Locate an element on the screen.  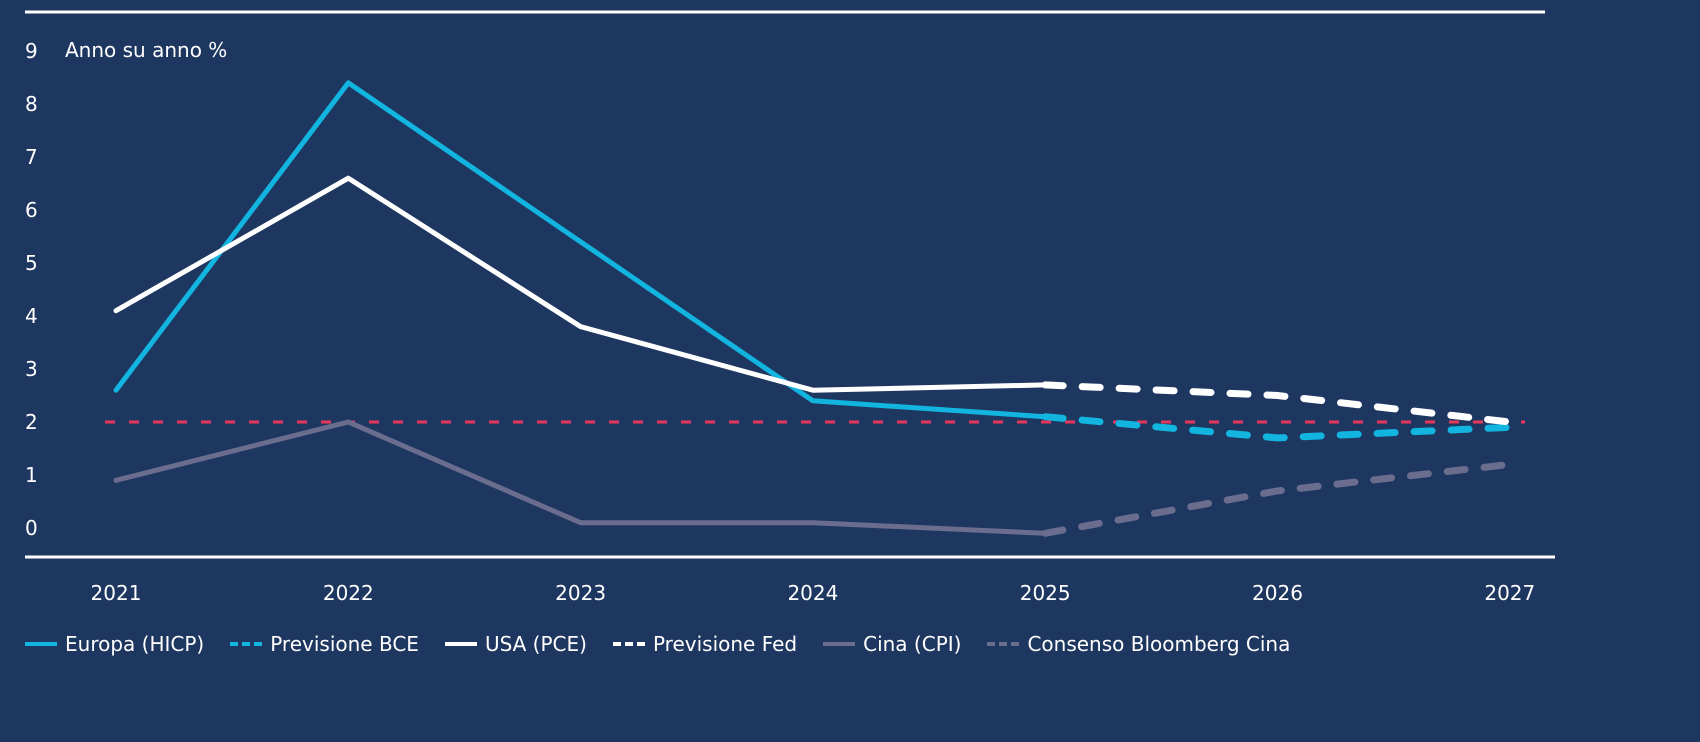
legend-item: Cina (CPI) is located at coordinates (892, 644).